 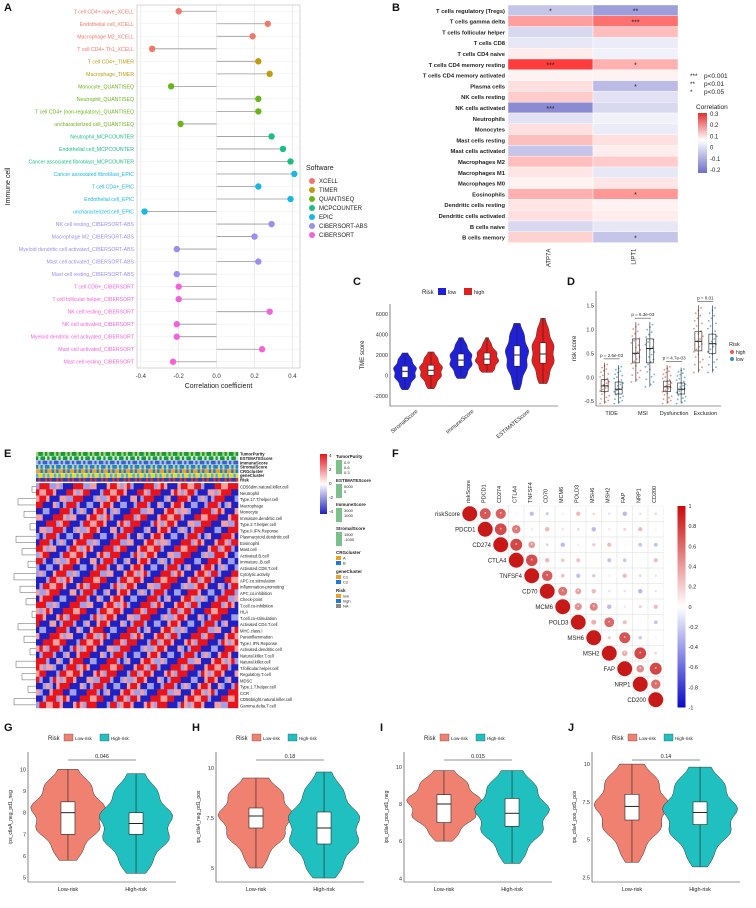 What do you see at coordinates (586, 803) in the screenshot?
I see `y-tick-label: 7.5` at bounding box center [586, 803].